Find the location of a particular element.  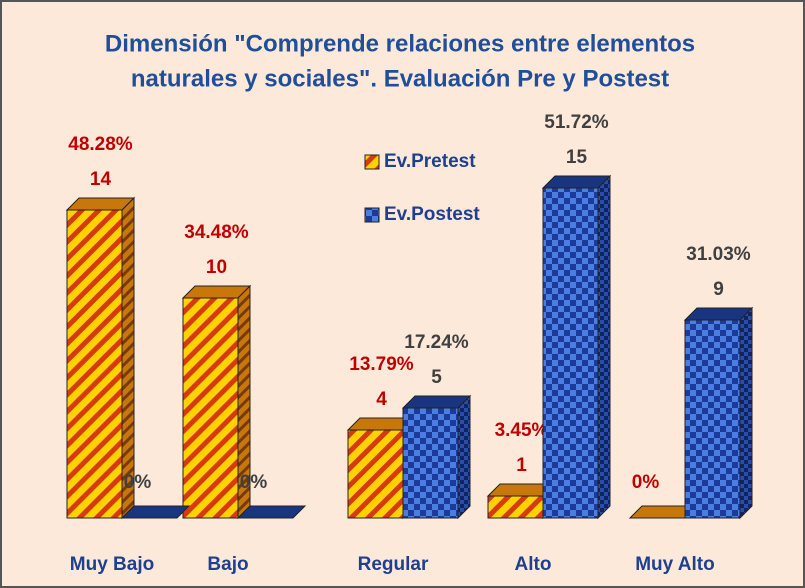

data-label: 48.28% is located at coordinates (100, 144).